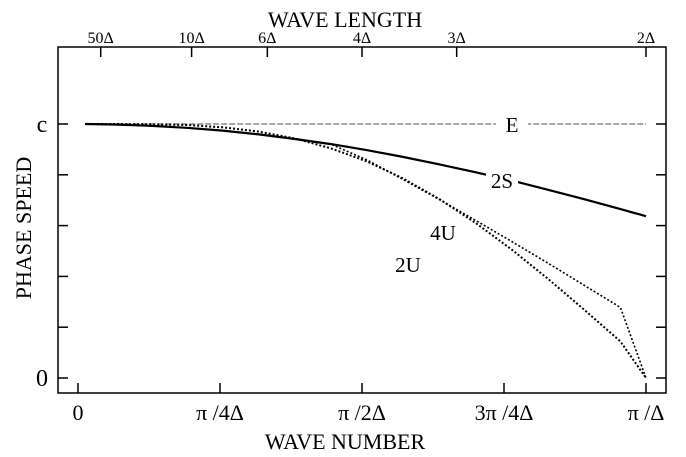 The image size is (686, 457). Describe the element at coordinates (345, 19) in the screenshot. I see `top-axis-title: WAVE LENGTH` at that location.